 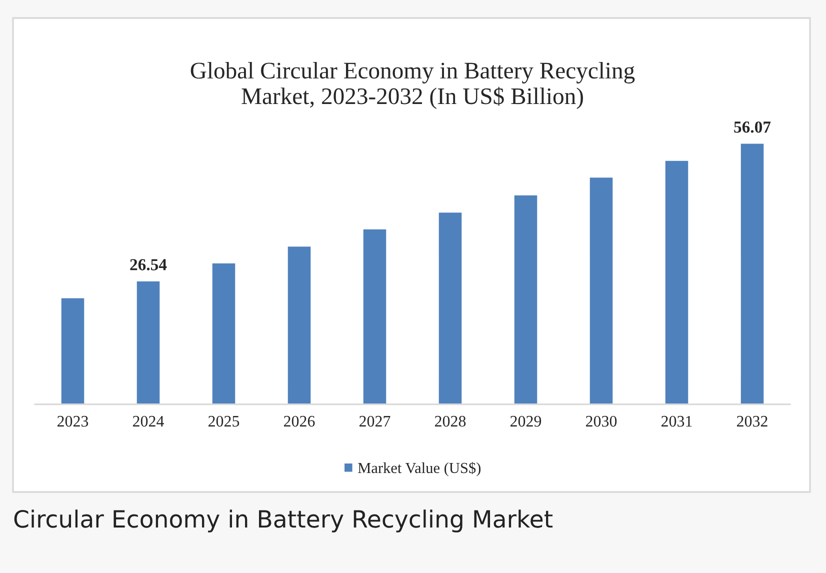 I want to click on x-tick-label: 2030, so click(x=601, y=421).